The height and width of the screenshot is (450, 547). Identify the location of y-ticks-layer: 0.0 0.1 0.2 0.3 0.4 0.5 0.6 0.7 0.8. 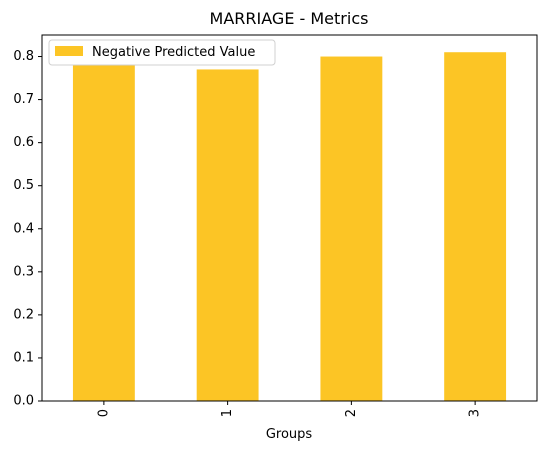
(27, 229).